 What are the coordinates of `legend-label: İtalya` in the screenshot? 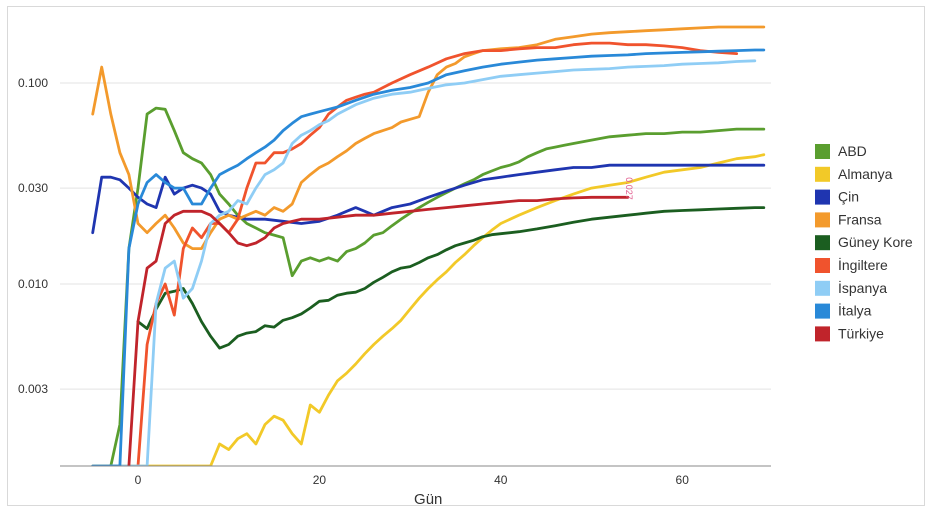 It's located at (855, 310).